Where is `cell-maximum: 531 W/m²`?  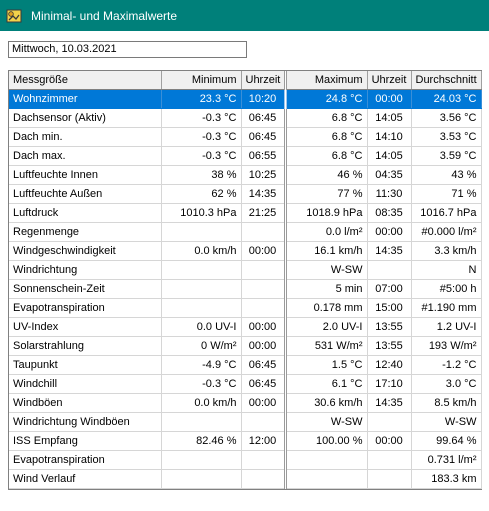 cell-maximum: 531 W/m² is located at coordinates (326, 346).